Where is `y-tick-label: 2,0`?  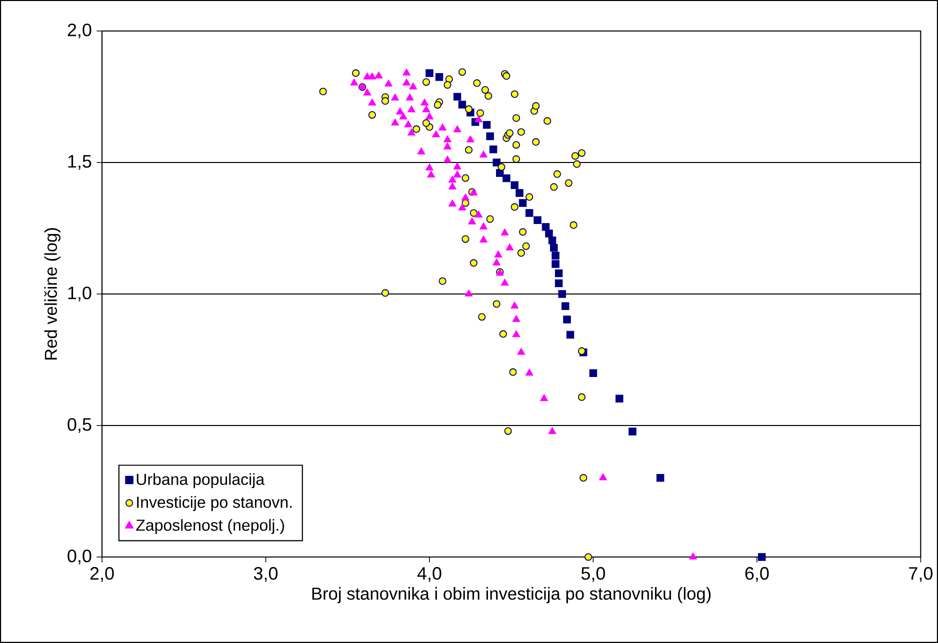
y-tick-label: 2,0 is located at coordinates (80, 31).